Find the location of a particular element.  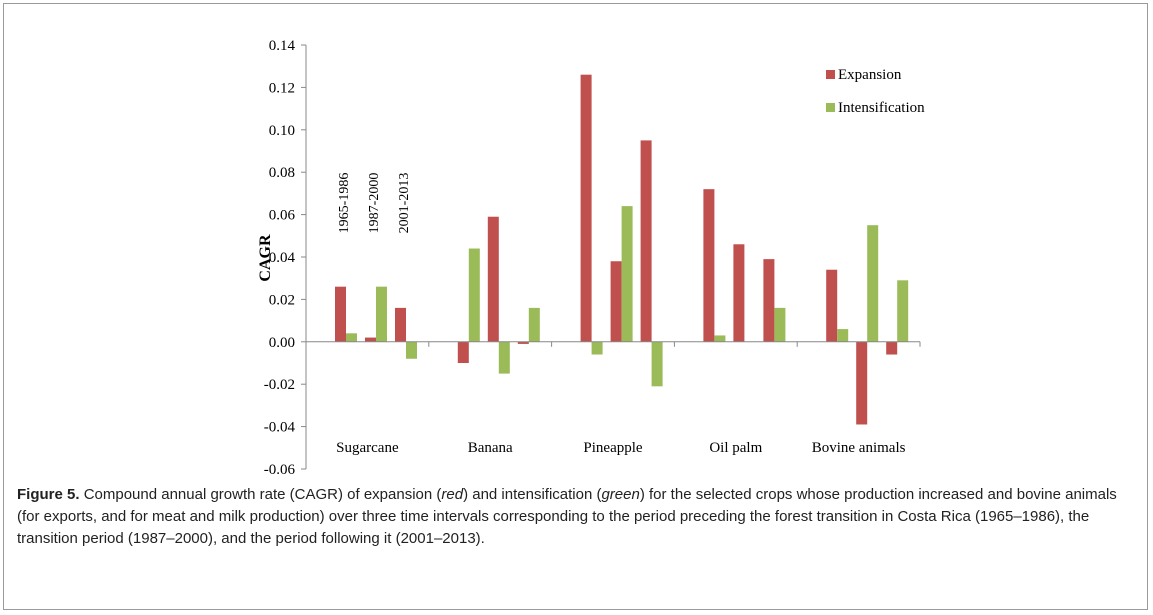

period-label: 1965-1986 is located at coordinates (344, 203).